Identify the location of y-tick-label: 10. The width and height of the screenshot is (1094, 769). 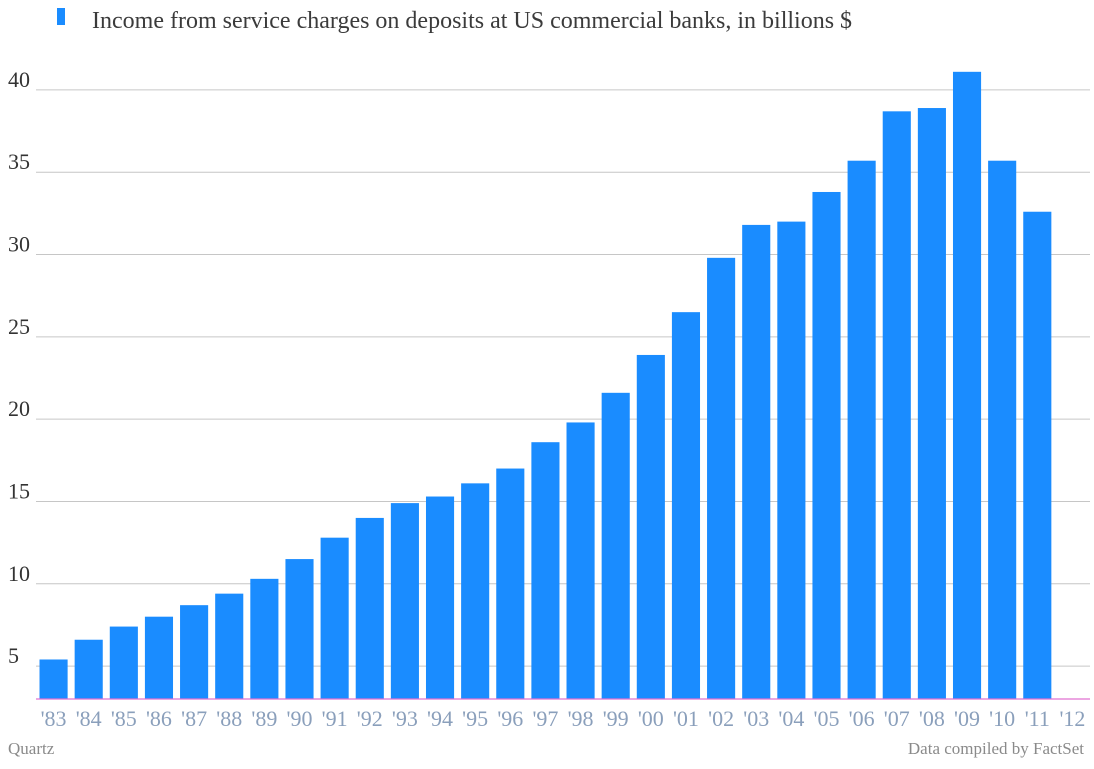
(19, 573).